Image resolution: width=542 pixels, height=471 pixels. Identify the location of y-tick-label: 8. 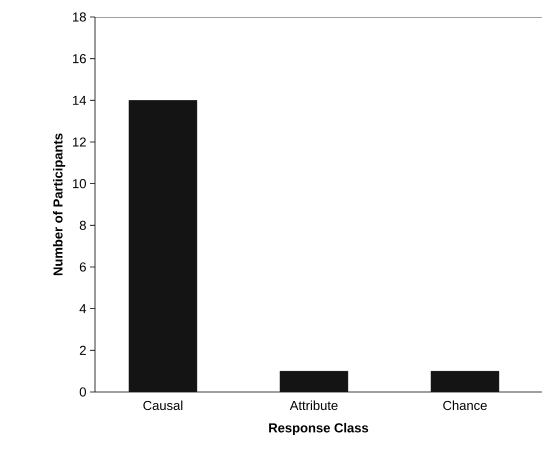
(83, 225).